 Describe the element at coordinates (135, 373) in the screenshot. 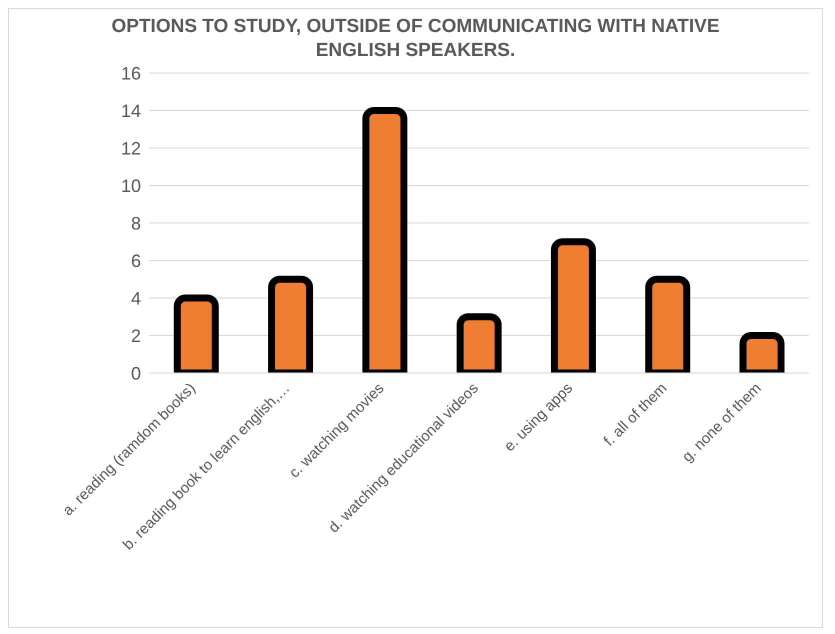

I see `y-tick-label: 0` at that location.